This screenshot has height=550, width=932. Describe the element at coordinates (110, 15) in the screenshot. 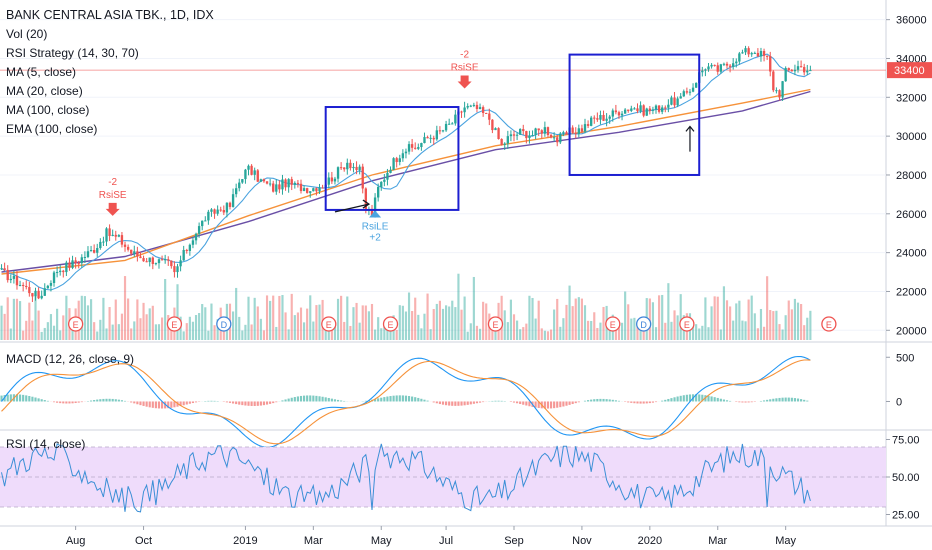

I see `chart-title: BANK CENTRAL ASIA TBK., 1D, IDX` at that location.